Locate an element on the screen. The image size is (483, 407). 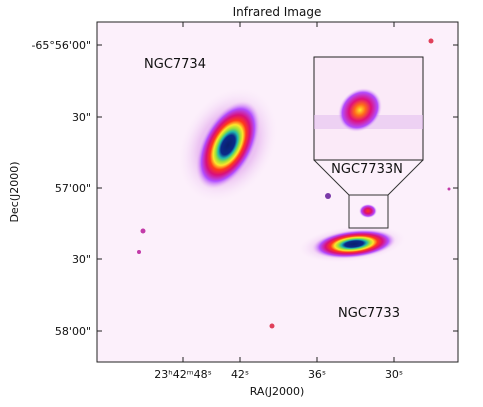
y-tick-label: 57'00" is located at coordinates (73, 188).